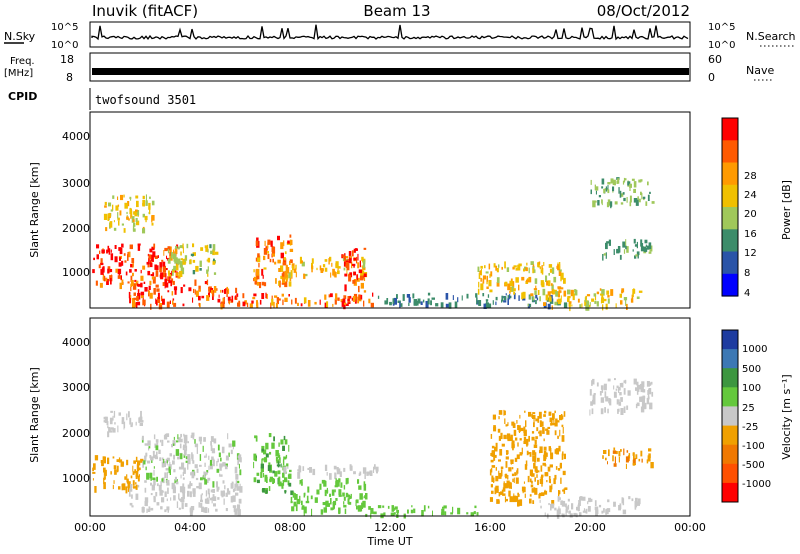 The height and width of the screenshot is (554, 800). Describe the element at coordinates (64, 27) in the screenshot. I see `nsky-tick-top: 10^5` at that location.